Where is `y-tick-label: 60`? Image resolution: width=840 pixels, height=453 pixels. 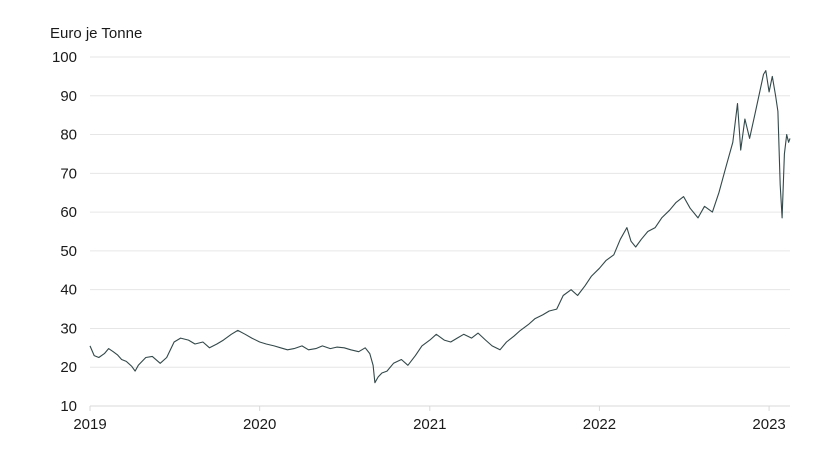 y-tick-label: 60 is located at coordinates (68, 212).